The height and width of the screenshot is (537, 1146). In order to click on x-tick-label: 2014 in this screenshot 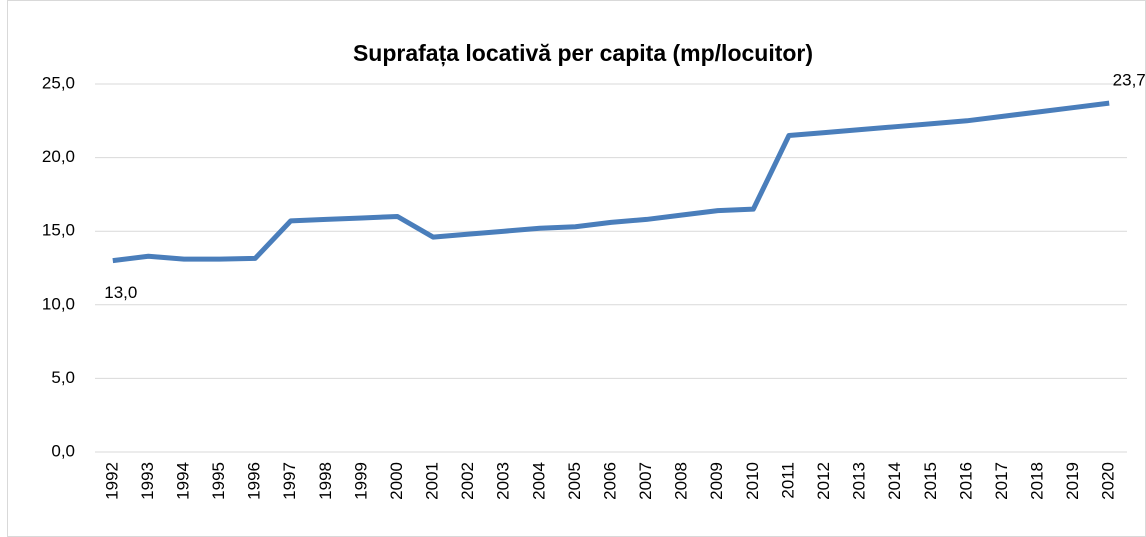, I will do `click(894, 481)`.